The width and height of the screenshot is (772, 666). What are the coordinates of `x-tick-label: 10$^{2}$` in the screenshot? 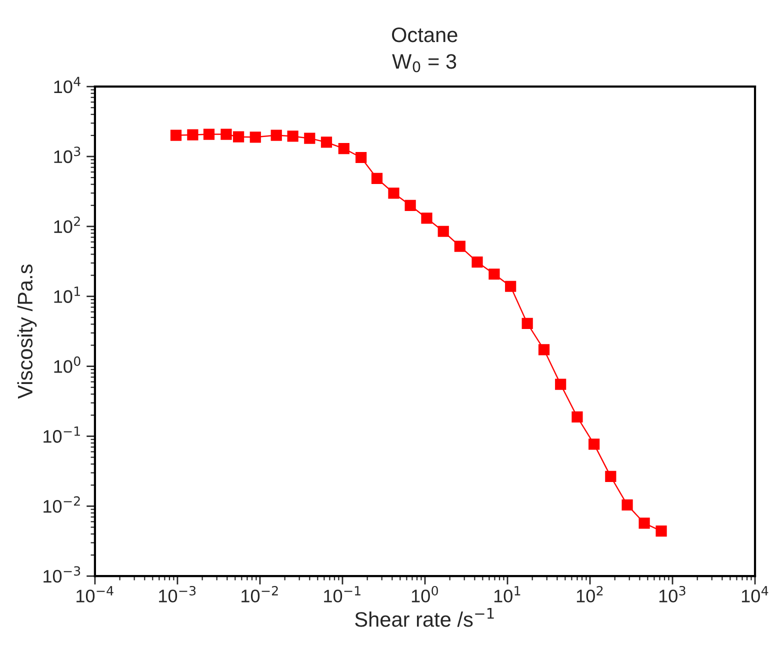 It's located at (589, 594).